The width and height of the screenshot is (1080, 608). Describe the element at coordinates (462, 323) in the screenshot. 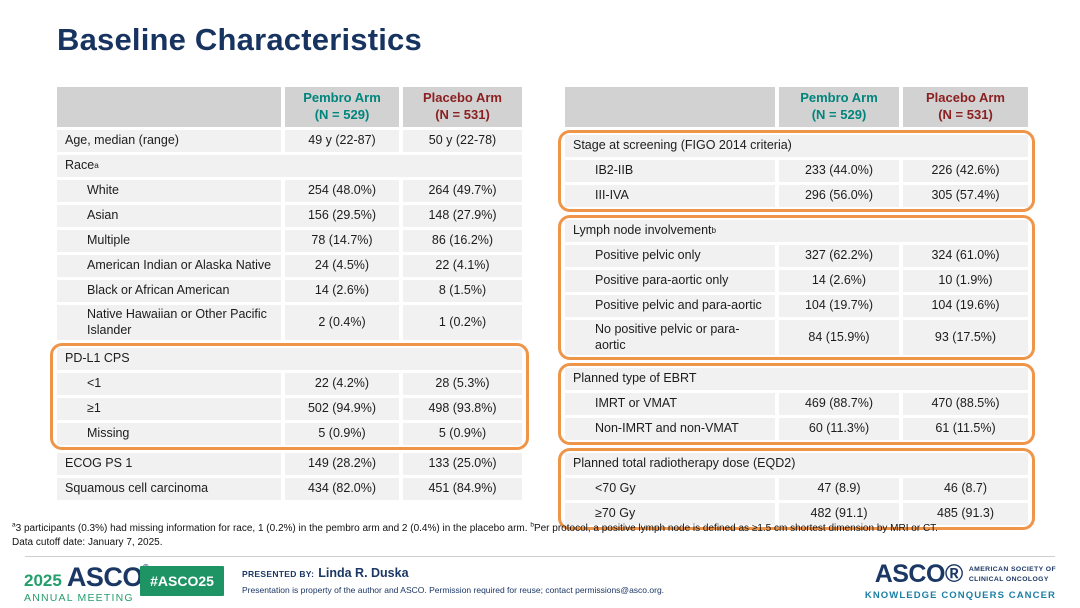

I see `placebo-value-cell: 1 (0.2%)` at that location.